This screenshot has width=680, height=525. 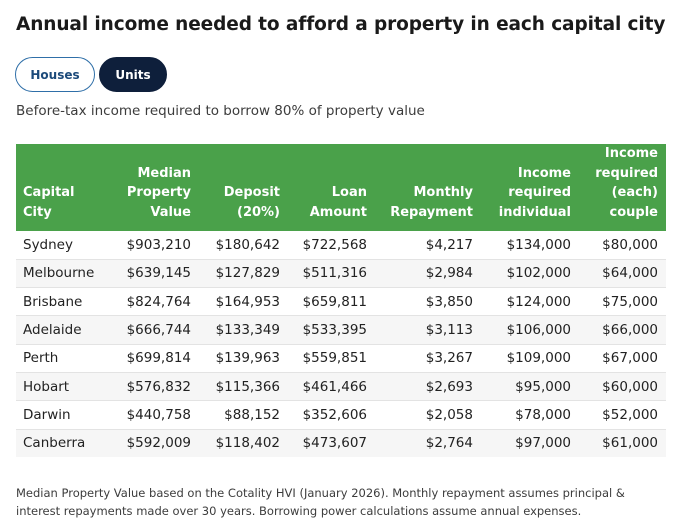 I want to click on cell-city-name: Hobart, so click(x=63, y=387).